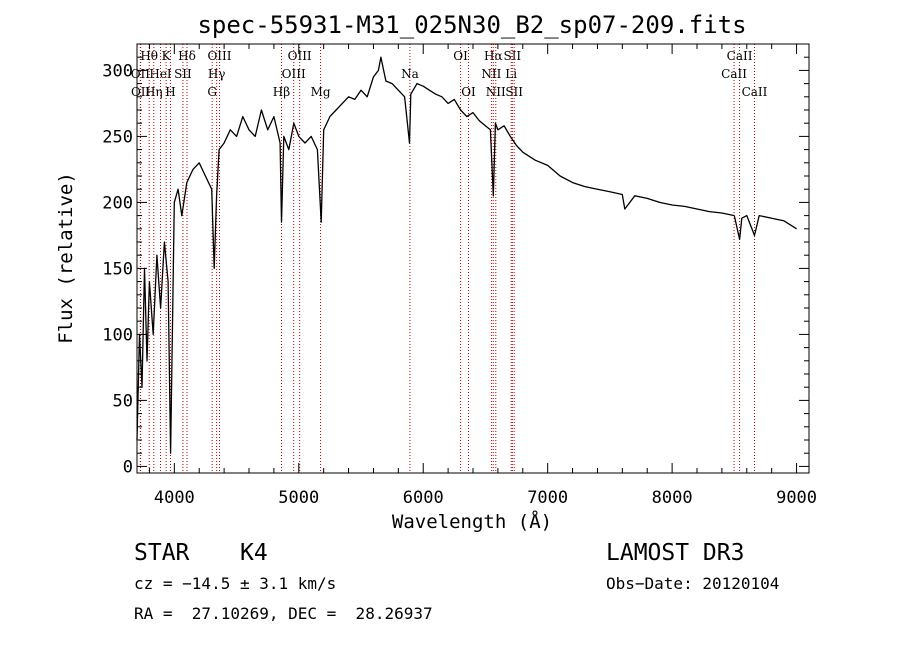 This screenshot has width=900, height=649. What do you see at coordinates (493, 56) in the screenshot?
I see `spectral-line-label: Hα` at bounding box center [493, 56].